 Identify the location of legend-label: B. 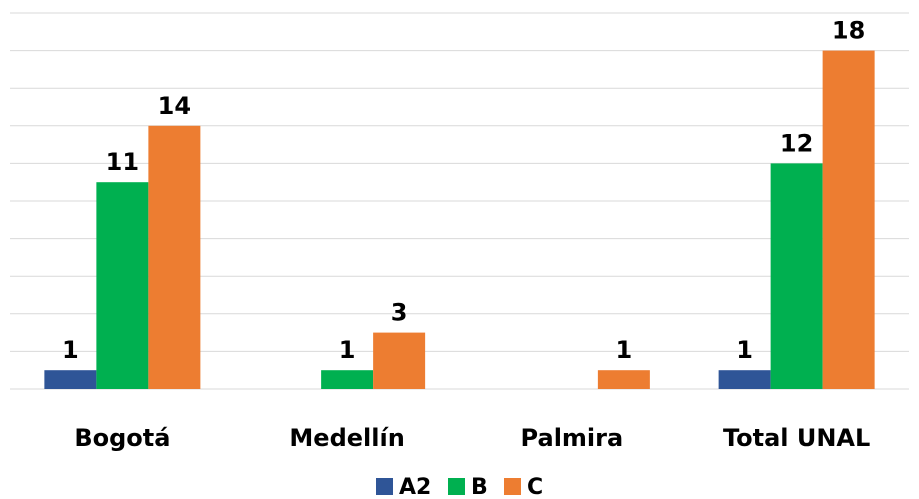
(479, 487).